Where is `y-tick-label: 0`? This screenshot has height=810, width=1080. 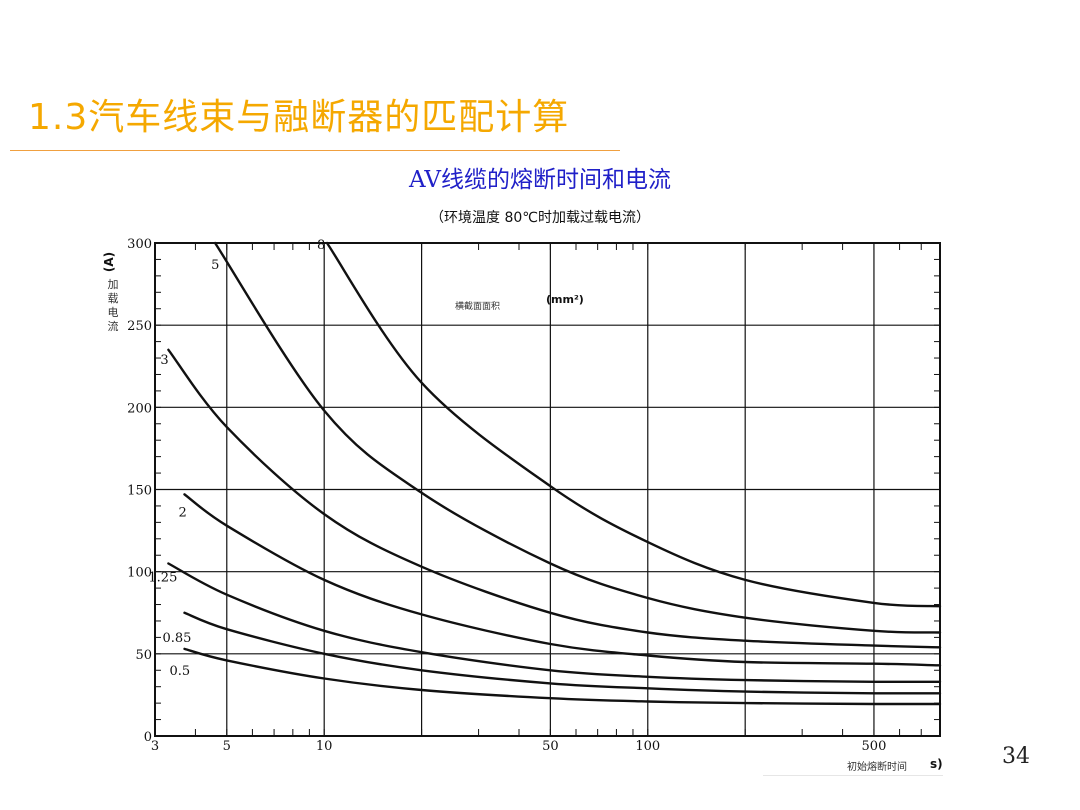
y-tick-label: 0 is located at coordinates (148, 737).